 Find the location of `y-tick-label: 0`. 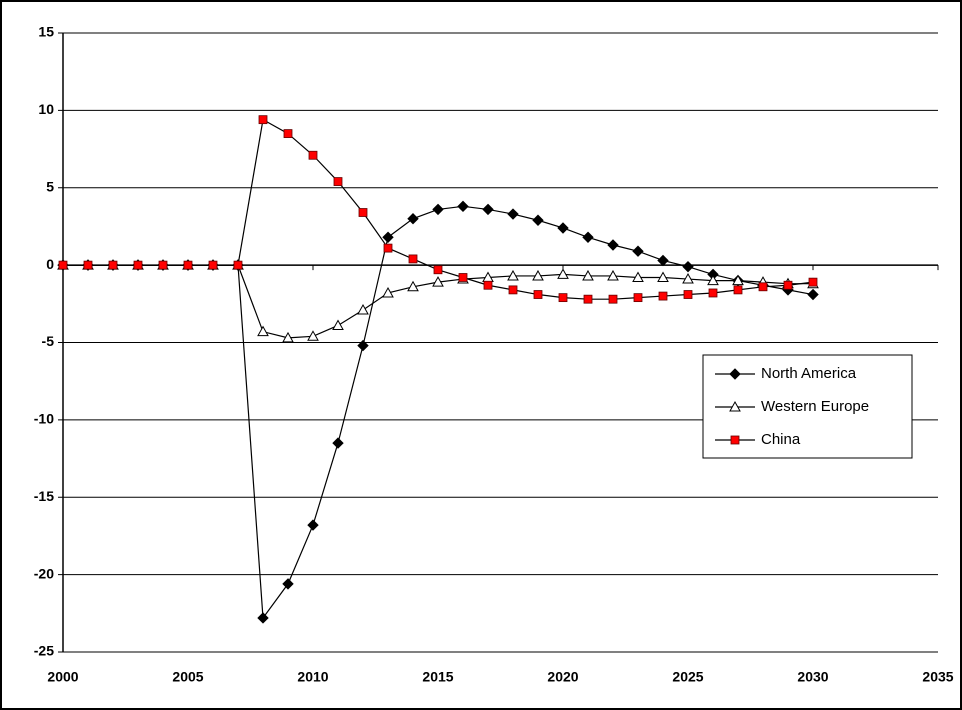

y-tick-label: 0 is located at coordinates (50, 264).